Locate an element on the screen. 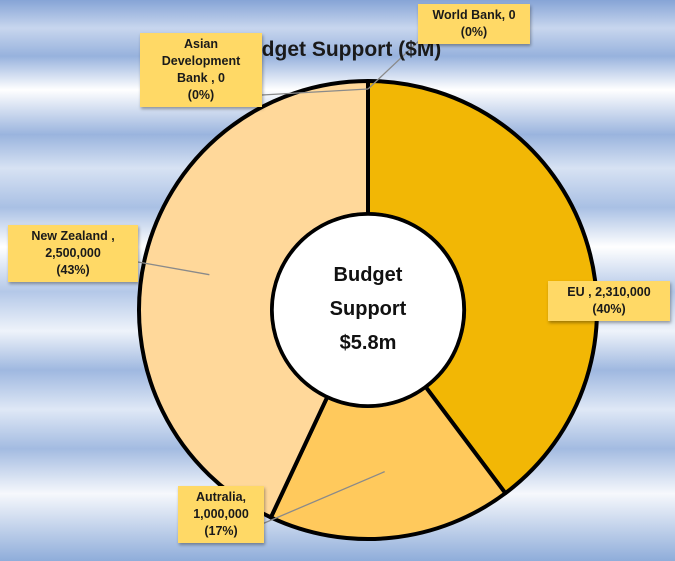 Image resolution: width=675 pixels, height=561 pixels. leader-line-world-bank is located at coordinates (394, 64).